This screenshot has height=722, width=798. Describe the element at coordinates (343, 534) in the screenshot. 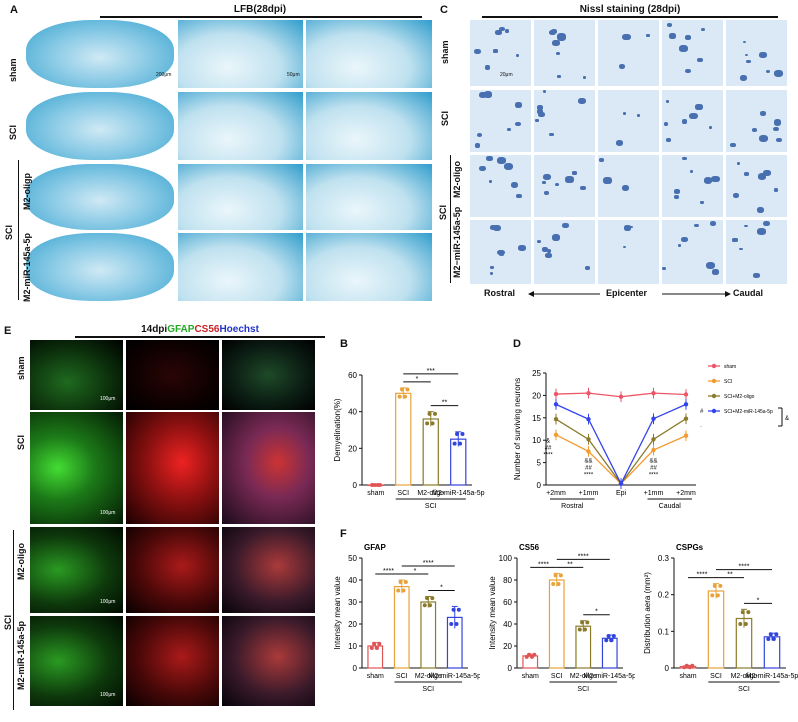

I see `panel-f-label: F` at that location.